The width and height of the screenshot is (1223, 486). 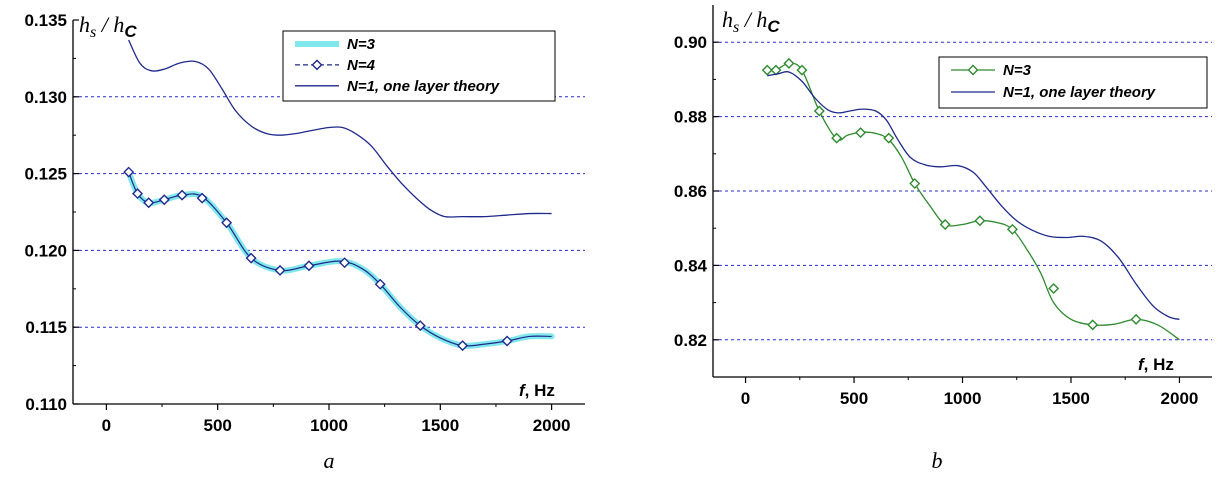 What do you see at coordinates (46, 327) in the screenshot?
I see `y-tick-label: 0.115` at bounding box center [46, 327].